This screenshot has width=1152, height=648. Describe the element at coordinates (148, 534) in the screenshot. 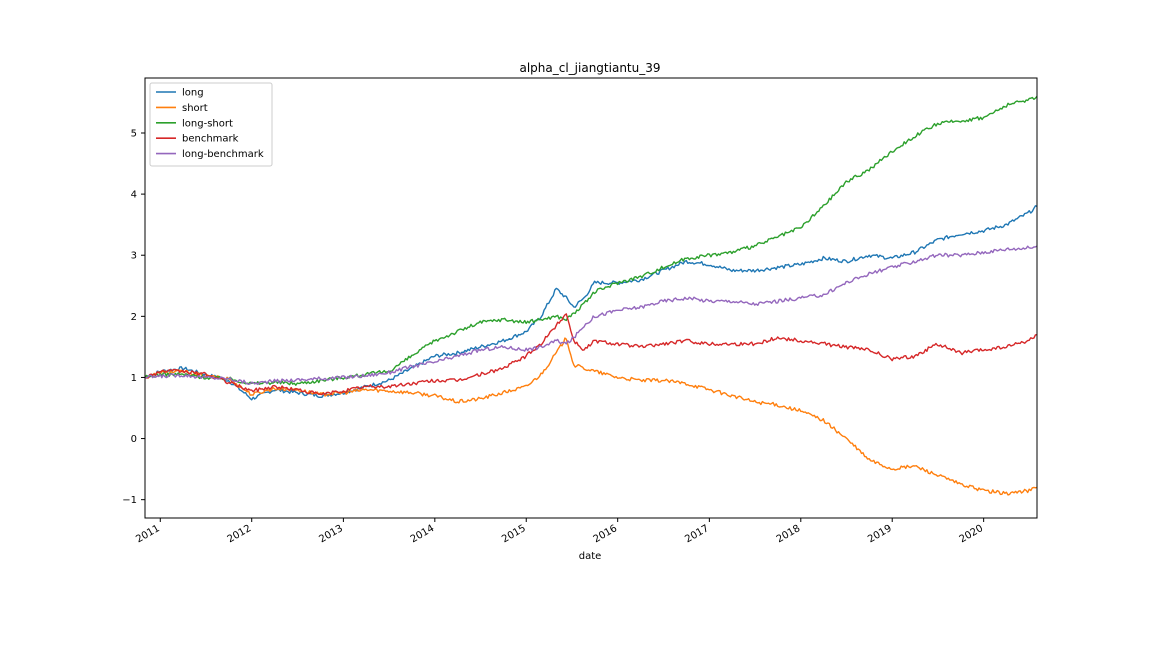

I see `x-tick-label: 2011` at that location.